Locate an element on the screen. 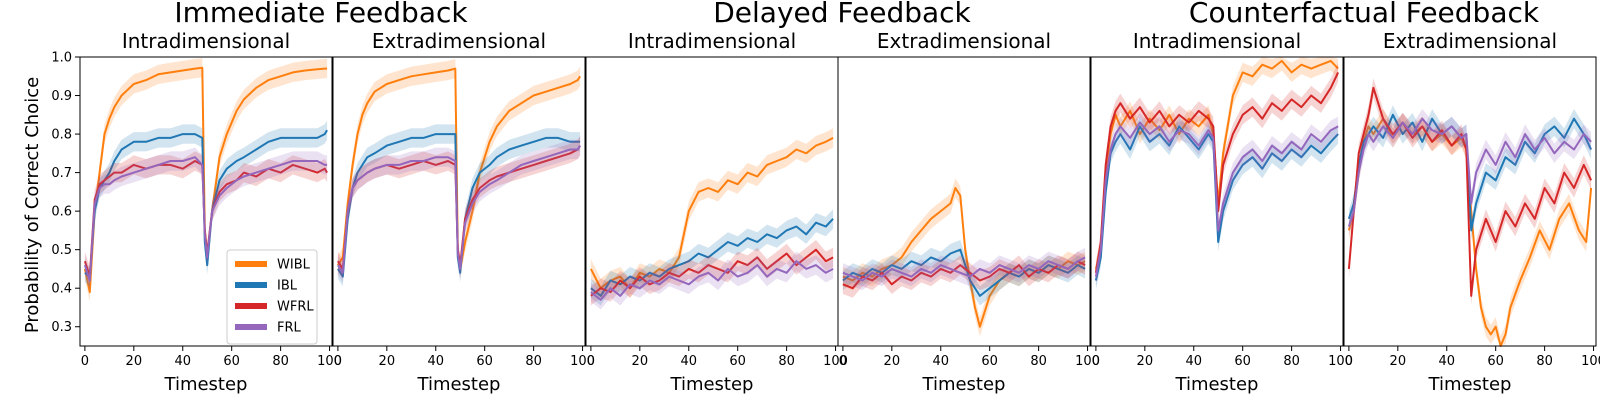 The height and width of the screenshot is (400, 1600). y-tick-label: 0.4 is located at coordinates (61, 289).